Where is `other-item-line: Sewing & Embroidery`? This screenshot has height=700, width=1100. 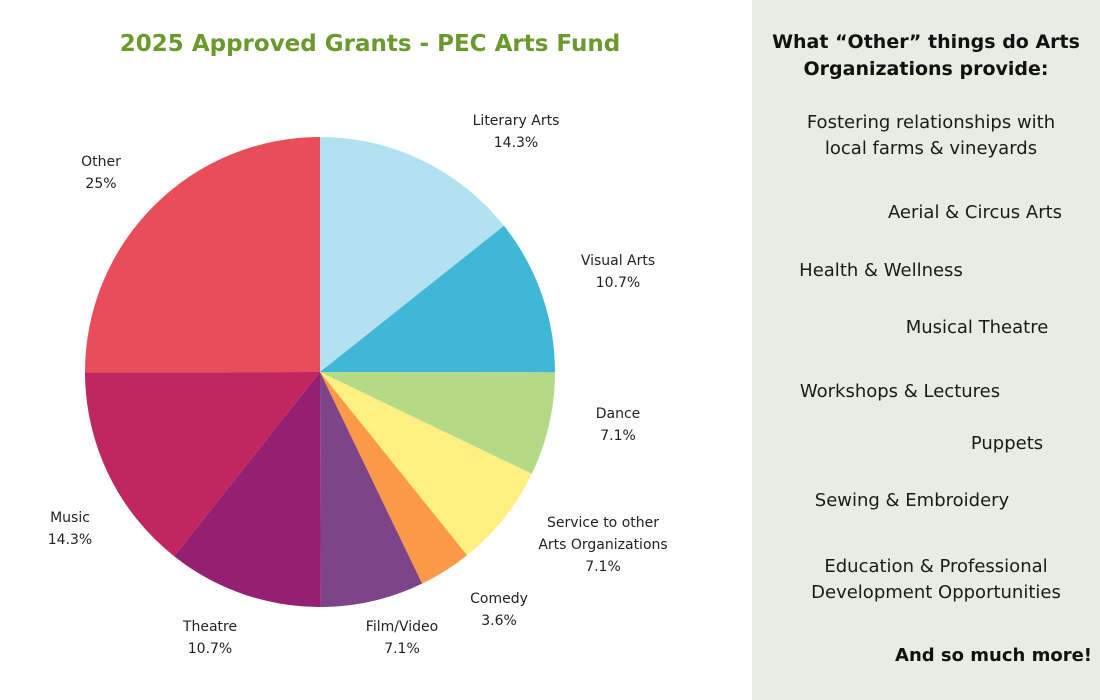
other-item-line: Sewing & Embroidery is located at coordinates (912, 500).